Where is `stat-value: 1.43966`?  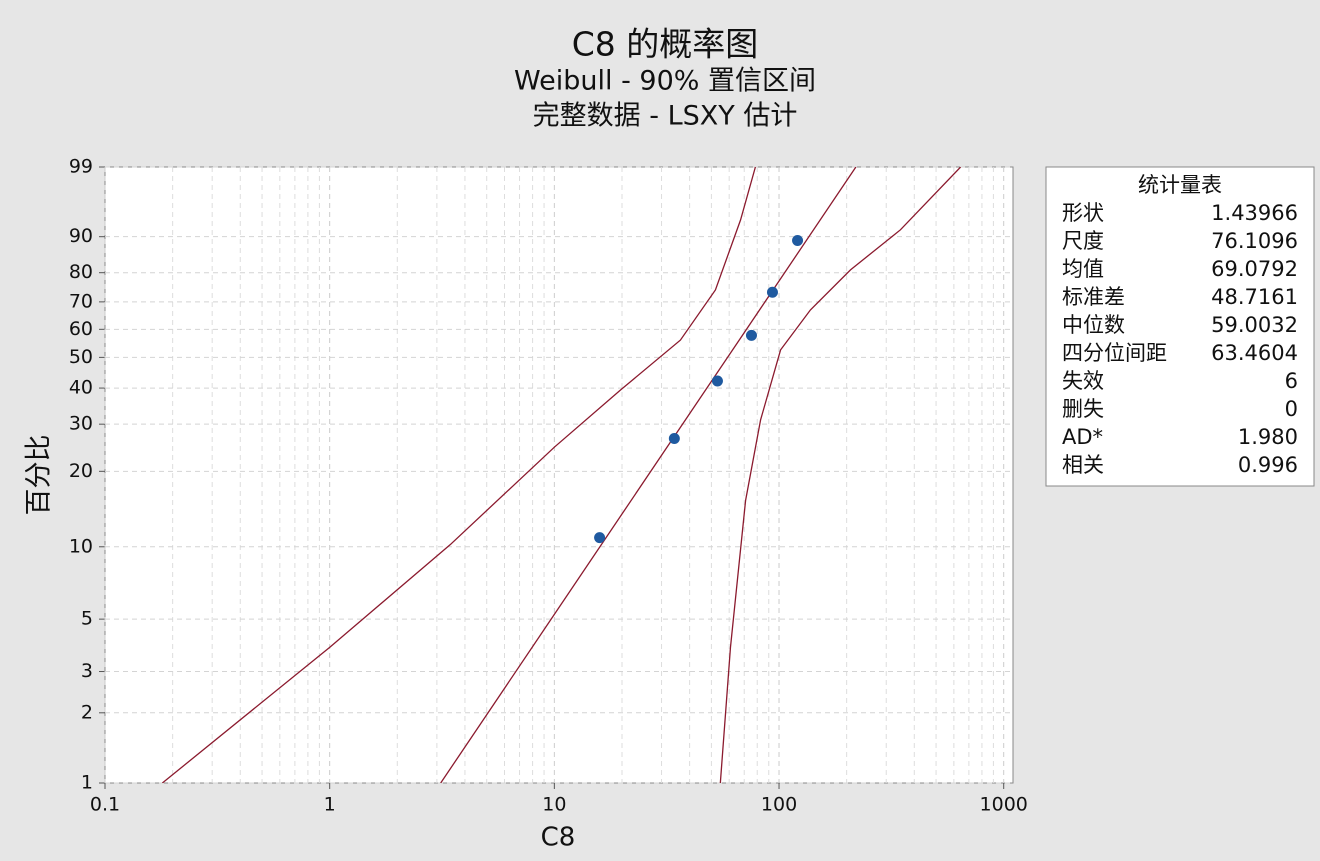
stat-value: 1.43966 is located at coordinates (1254, 213).